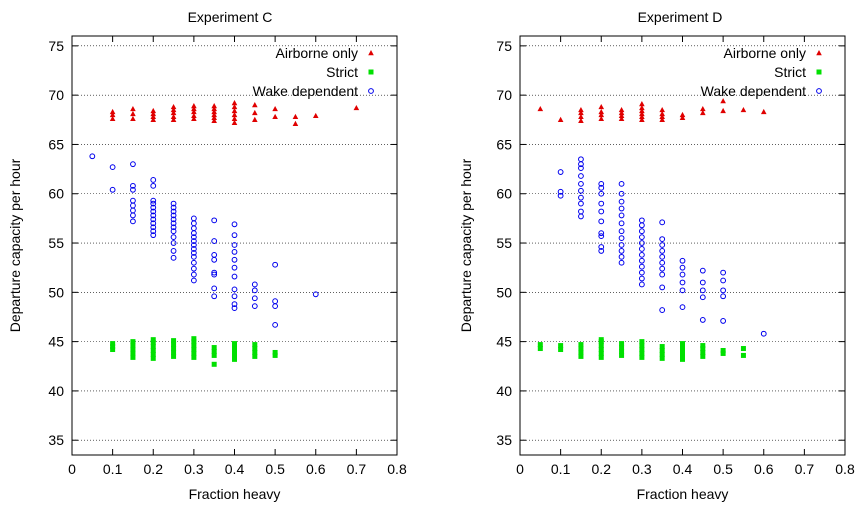 This screenshot has width=855, height=507. I want to click on x-tick-label: 0, so click(520, 469).